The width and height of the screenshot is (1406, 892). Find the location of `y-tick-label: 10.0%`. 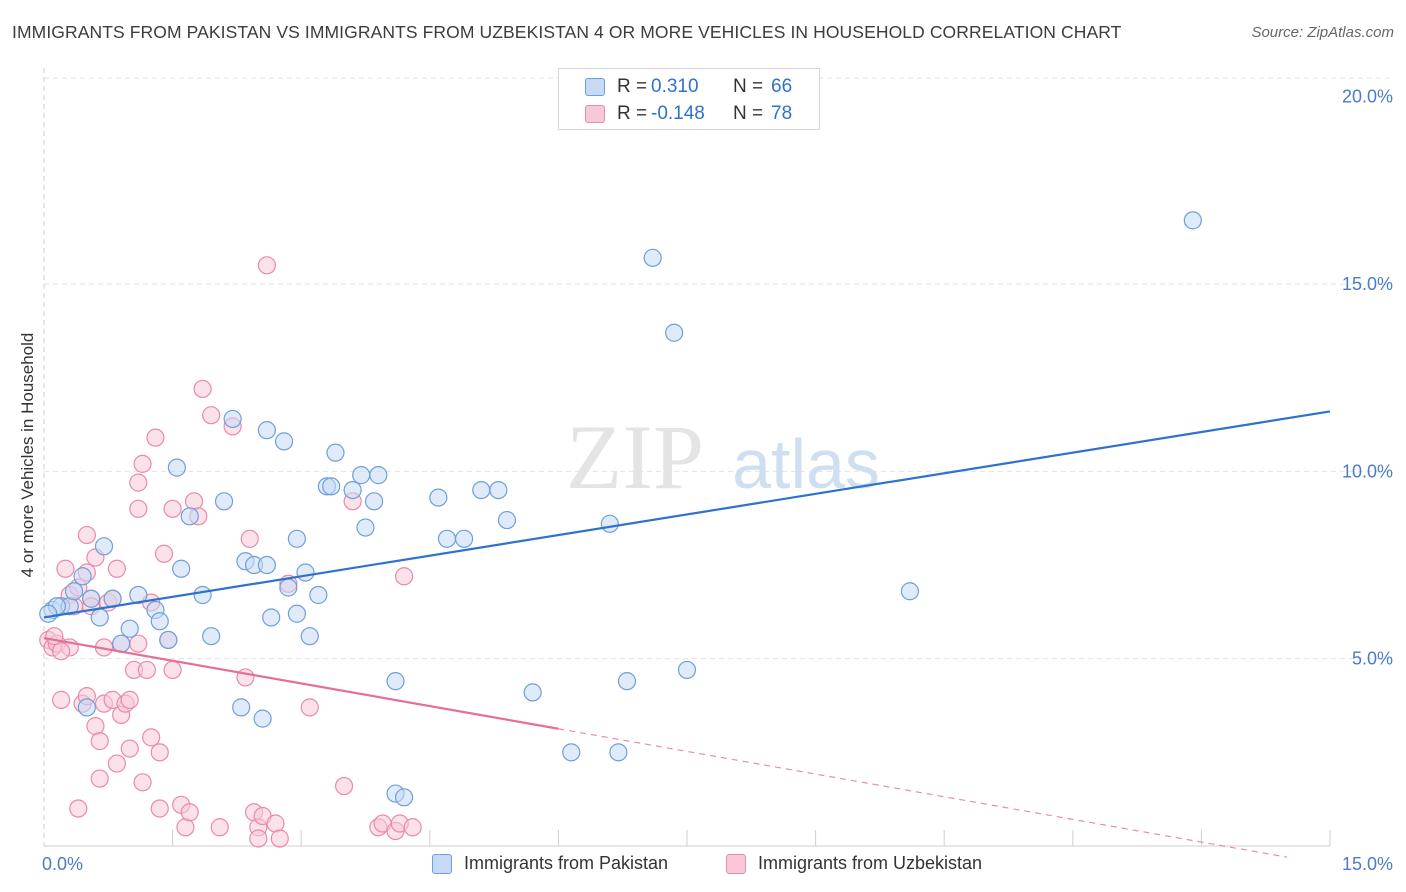

y-tick-label: 10.0% is located at coordinates (1367, 471).